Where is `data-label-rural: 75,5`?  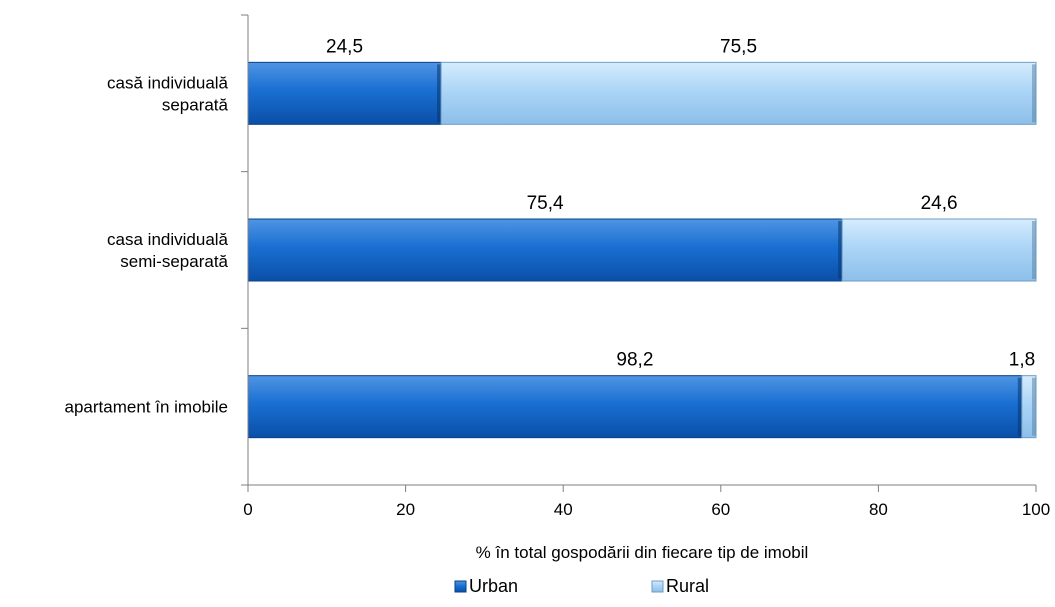 data-label-rural: 75,5 is located at coordinates (738, 46).